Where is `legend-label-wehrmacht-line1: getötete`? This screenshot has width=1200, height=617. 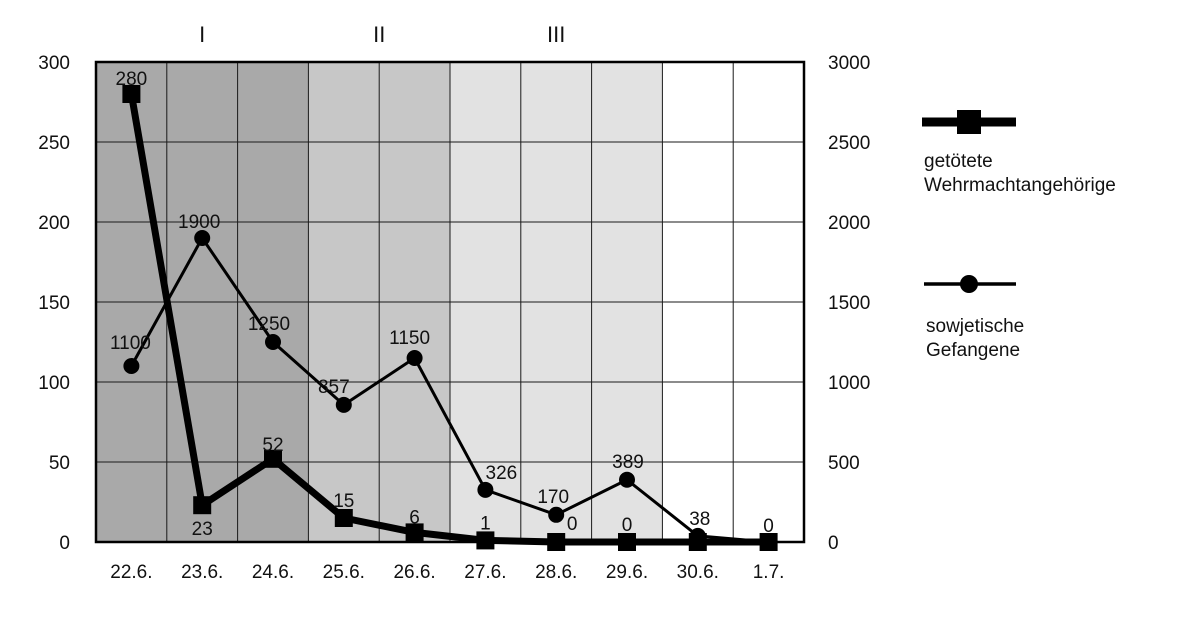 legend-label-wehrmacht-line1: getötete is located at coordinates (958, 161).